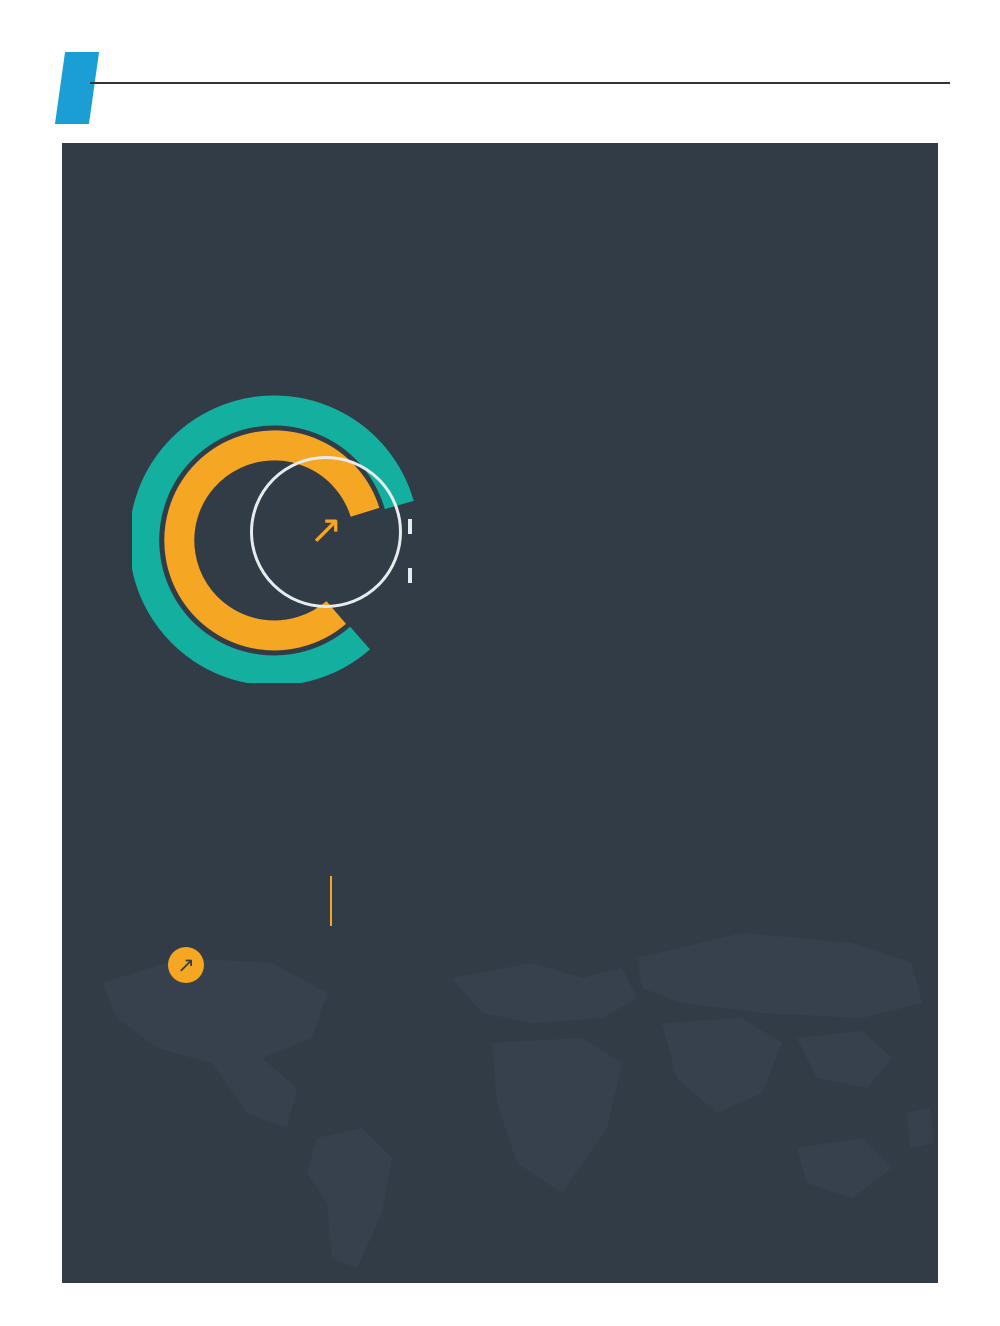  What do you see at coordinates (331, 901) in the screenshot?
I see `totals-divider` at bounding box center [331, 901].